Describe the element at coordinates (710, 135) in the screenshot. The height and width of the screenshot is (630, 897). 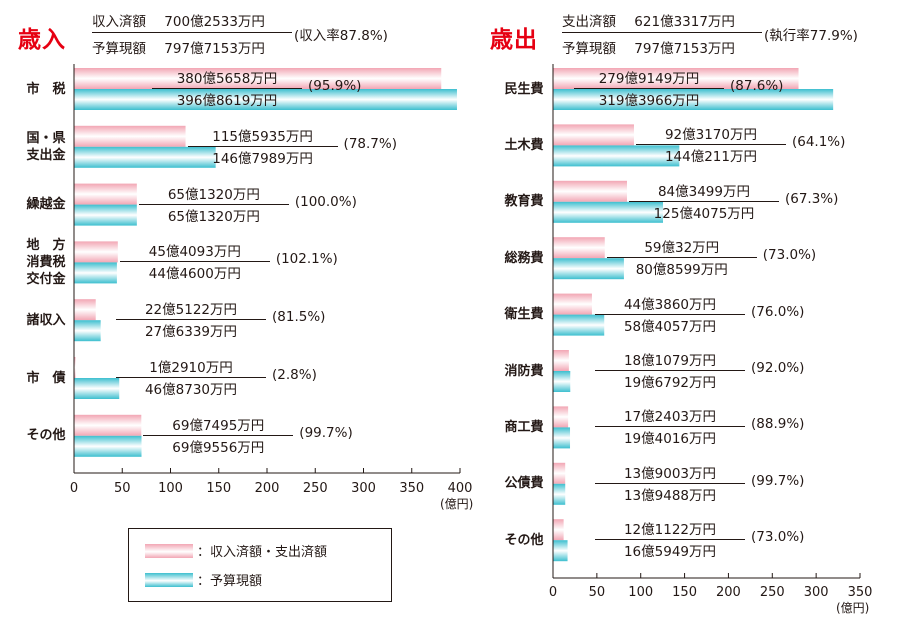
I see `expenditure-actual-value: 92億3170万円` at that location.